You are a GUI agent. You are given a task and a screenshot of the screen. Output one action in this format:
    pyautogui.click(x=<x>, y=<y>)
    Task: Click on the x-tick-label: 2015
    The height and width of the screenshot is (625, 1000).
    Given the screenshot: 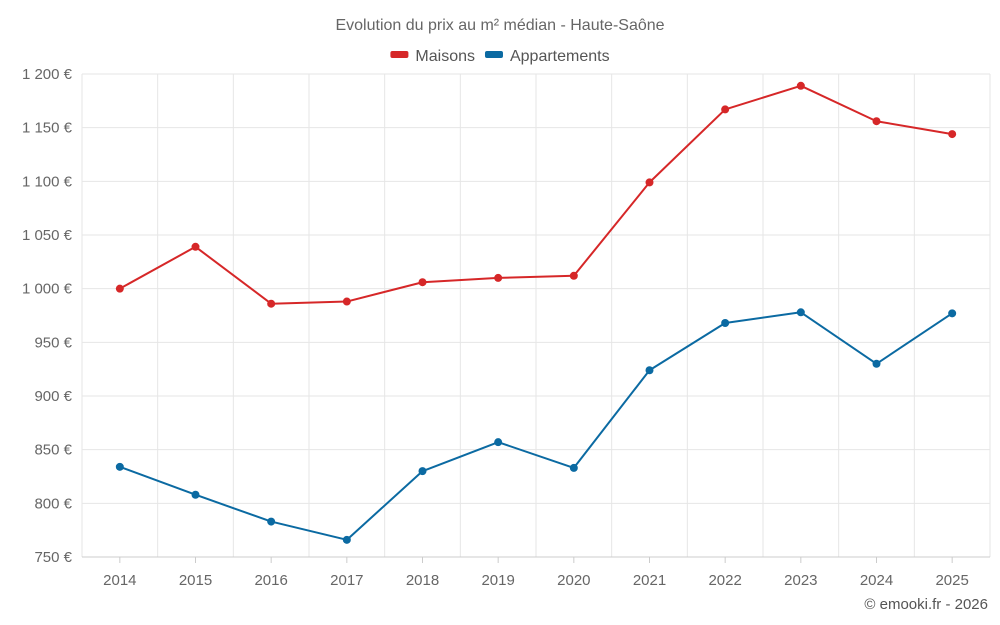 What is the action you would take?
    pyautogui.click(x=195, y=580)
    